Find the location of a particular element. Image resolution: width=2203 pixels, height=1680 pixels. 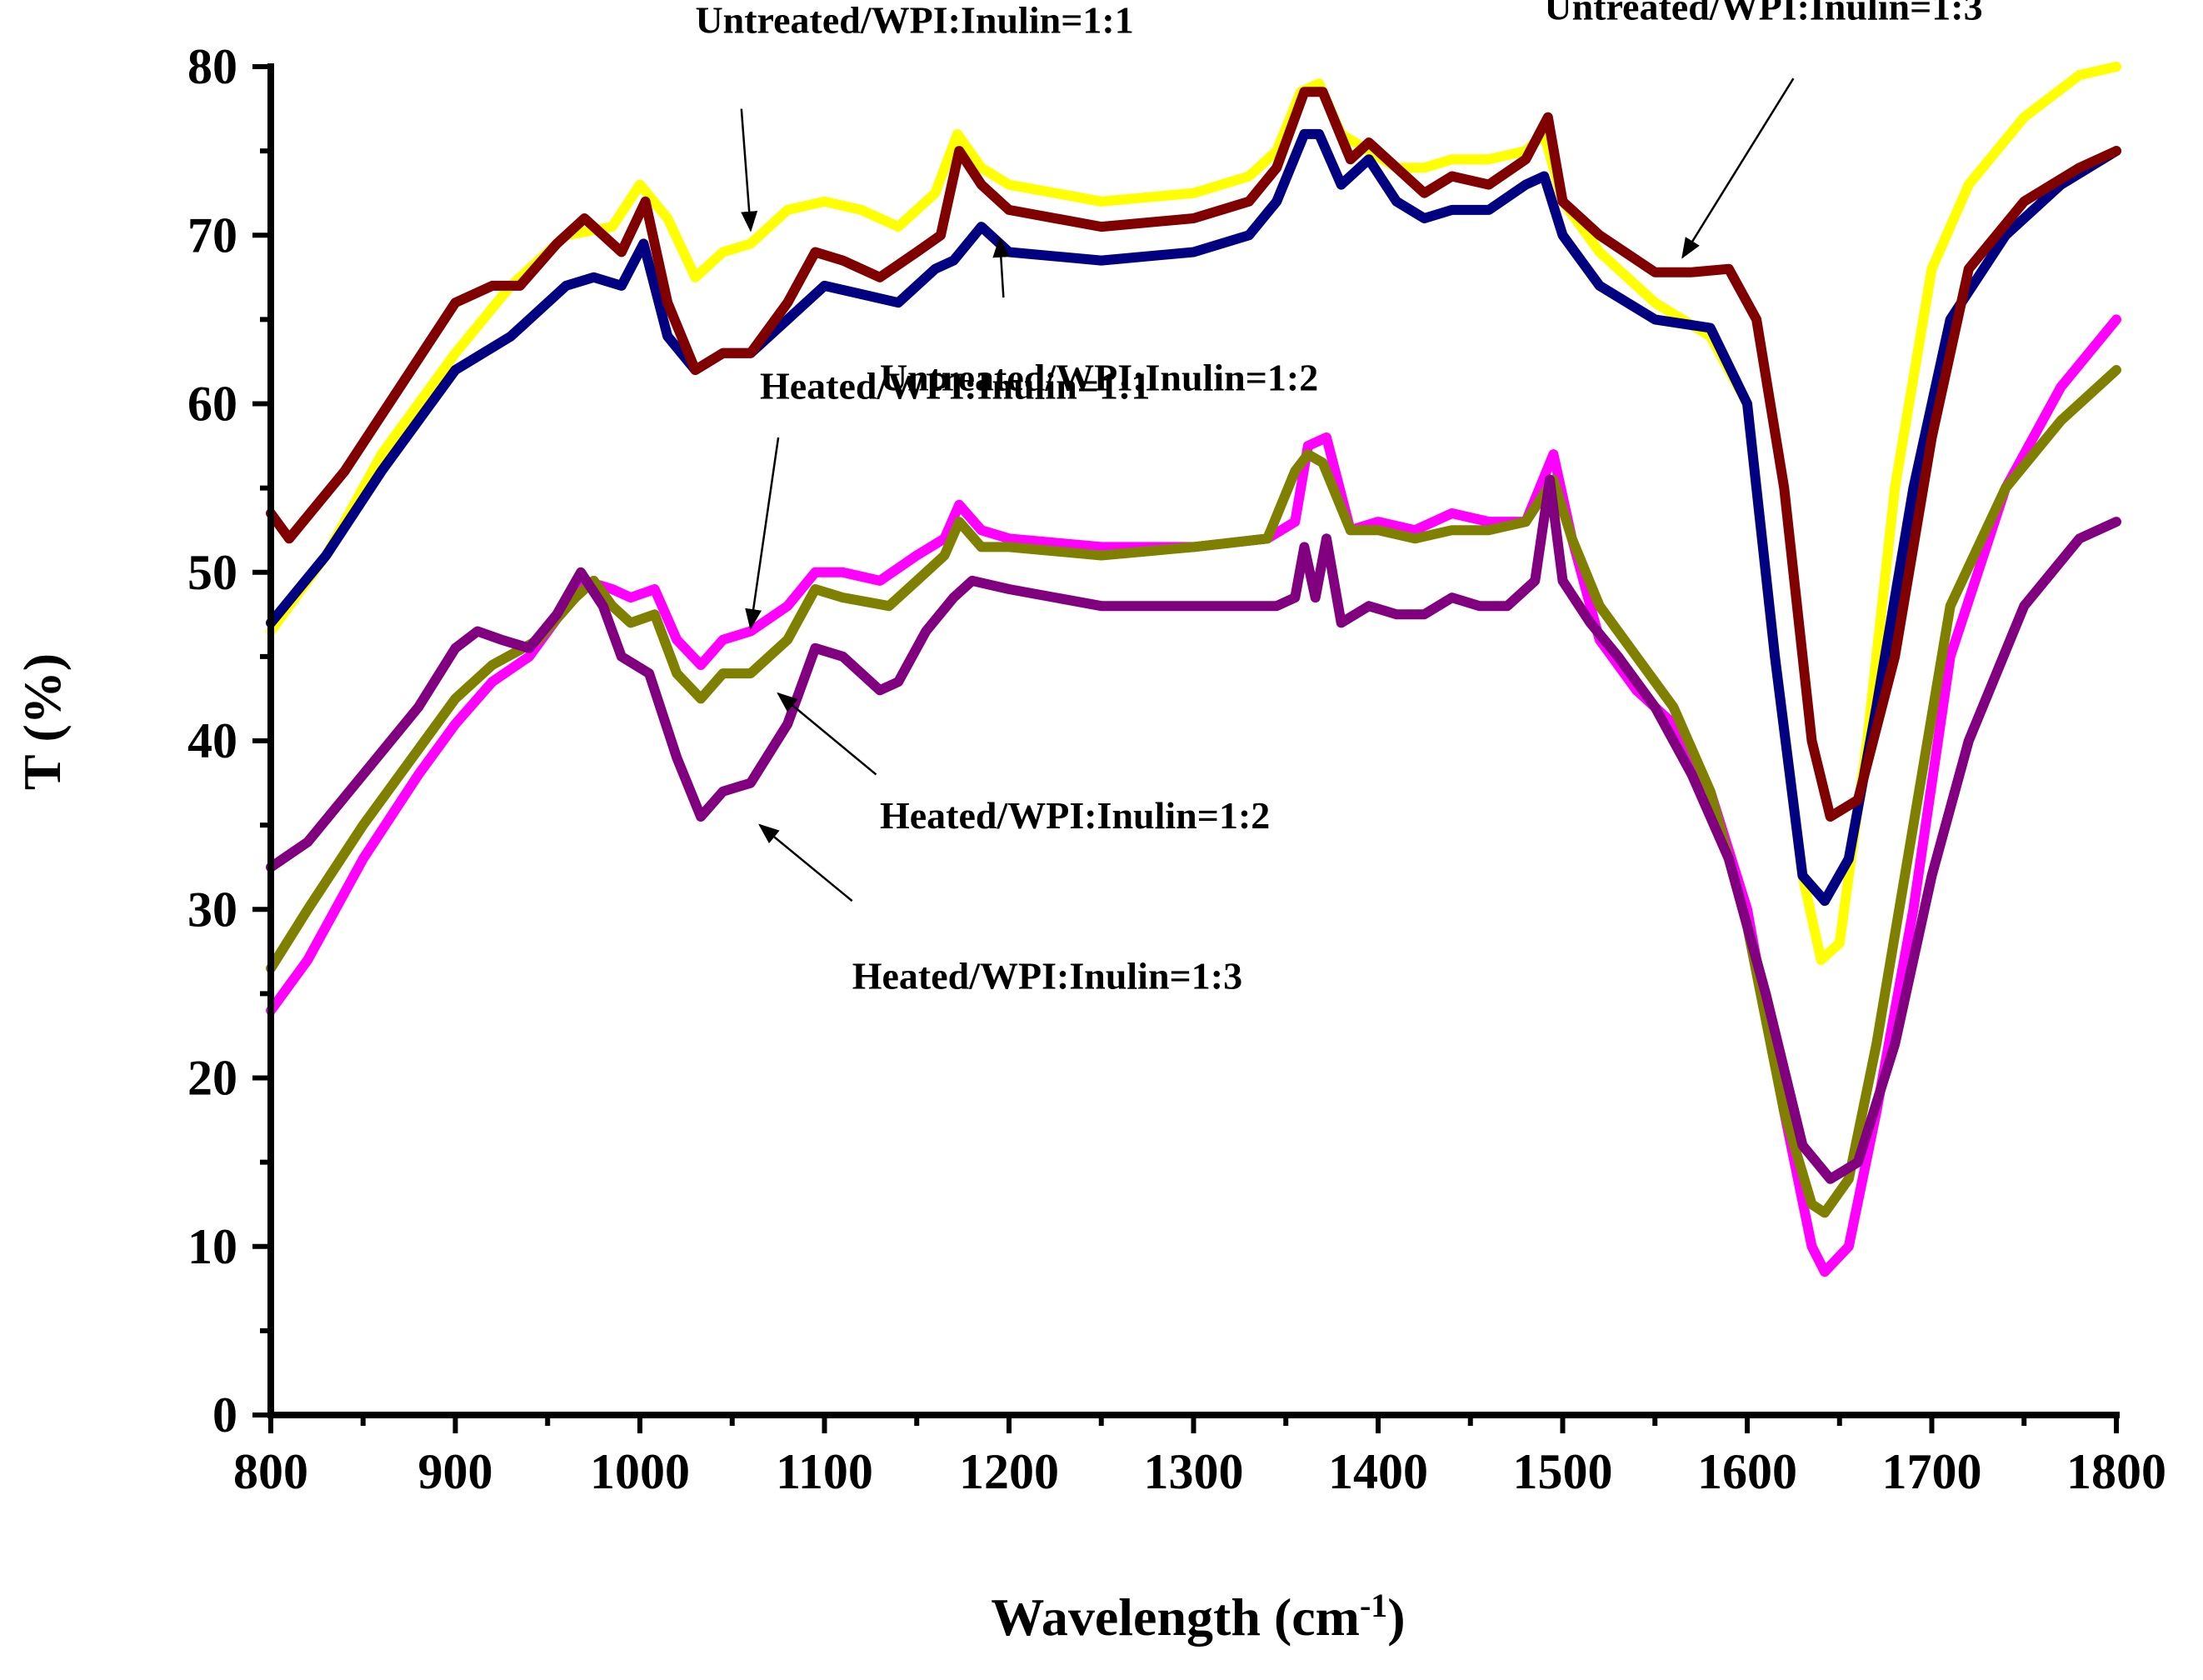

x-tick-label: 1800 is located at coordinates (2116, 1471).